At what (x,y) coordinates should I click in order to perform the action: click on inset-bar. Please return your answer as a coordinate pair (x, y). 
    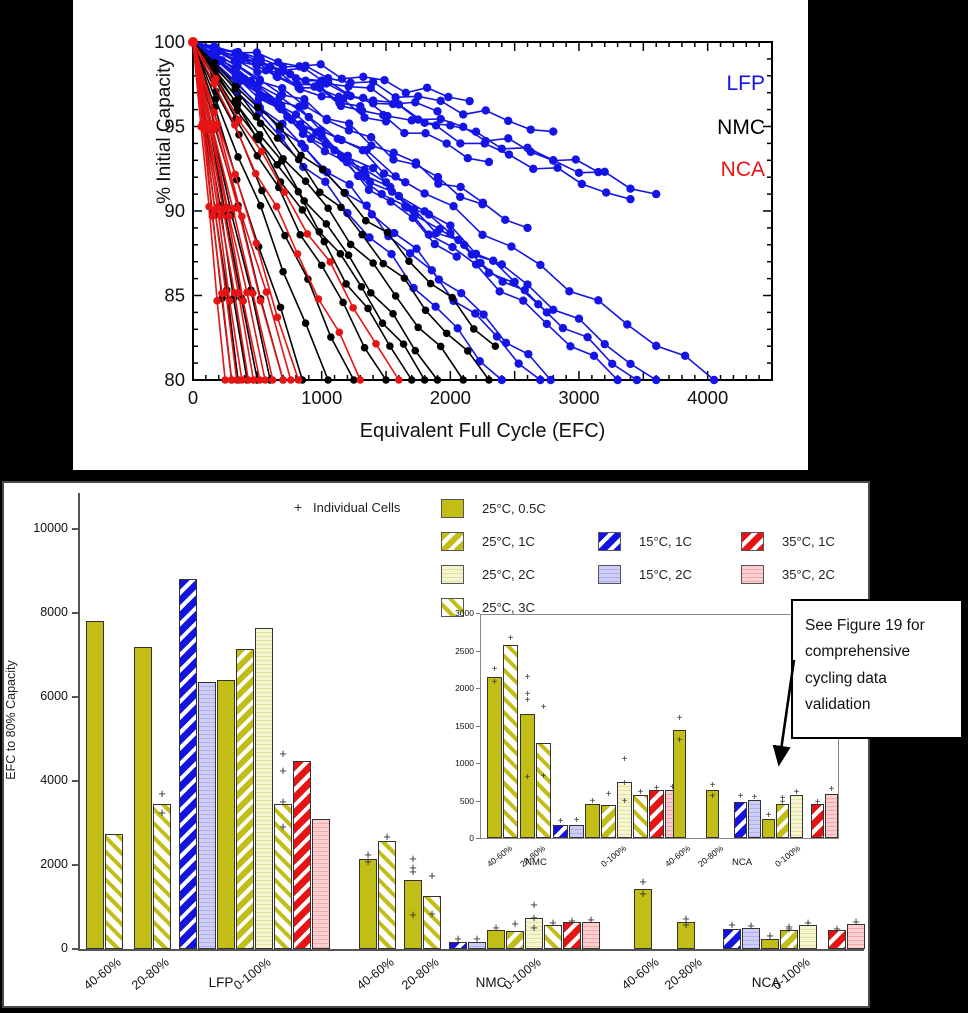
    Looking at the image, I should click on (592, 821).